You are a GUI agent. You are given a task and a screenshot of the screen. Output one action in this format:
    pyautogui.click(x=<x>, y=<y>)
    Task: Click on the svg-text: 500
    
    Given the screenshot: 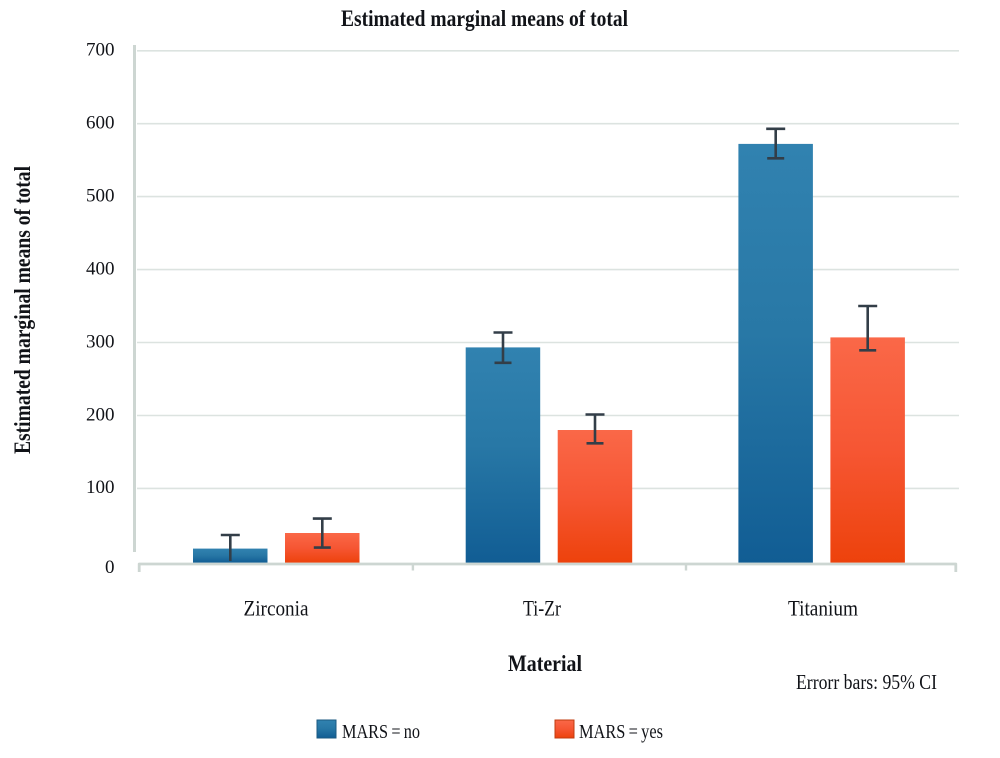 What is the action you would take?
    pyautogui.click(x=100, y=196)
    